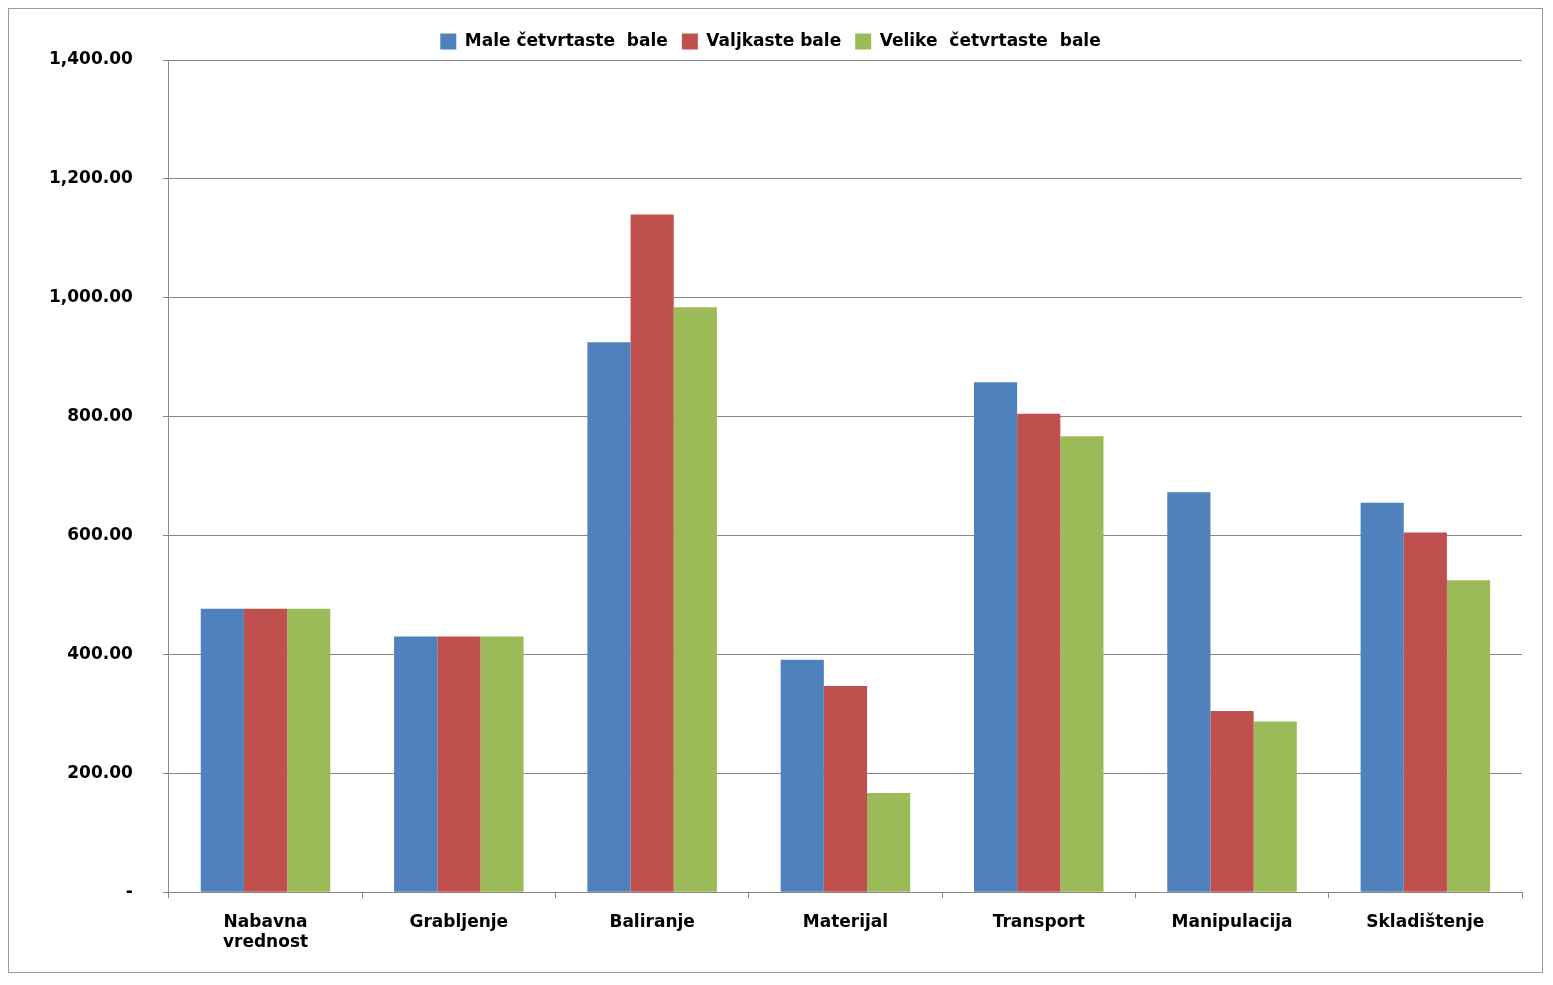  Describe the element at coordinates (91, 296) in the screenshot. I see `y-tick-label: 1,000.00` at that location.